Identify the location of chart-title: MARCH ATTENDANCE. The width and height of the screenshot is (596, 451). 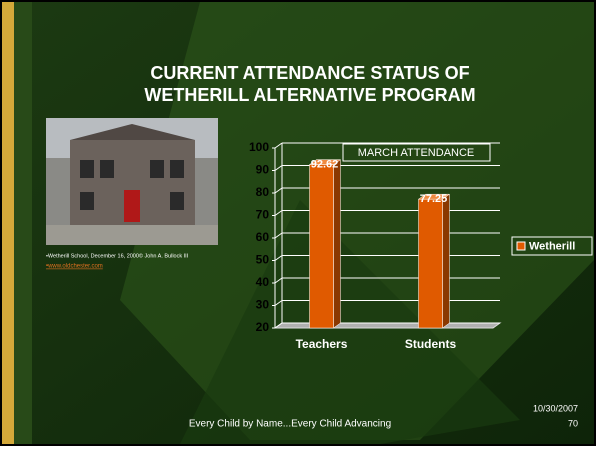
(416, 153).